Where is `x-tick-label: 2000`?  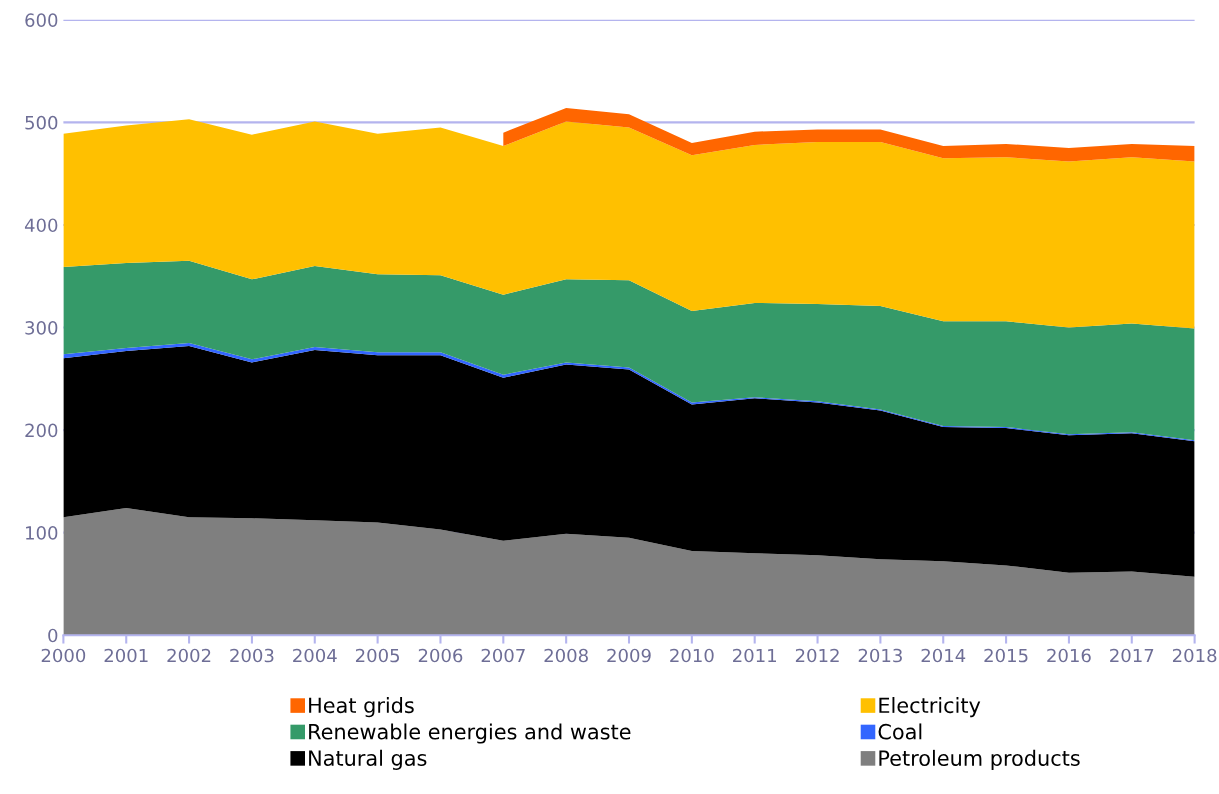 x-tick-label: 2000 is located at coordinates (63, 655).